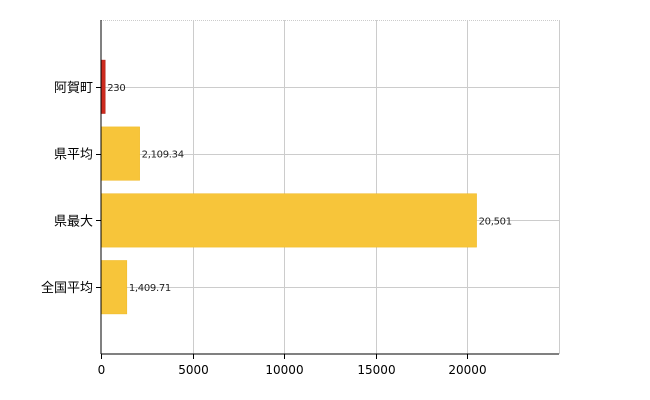  Describe the element at coordinates (67, 288) in the screenshot. I see `y-category-label: 全国平均` at that location.